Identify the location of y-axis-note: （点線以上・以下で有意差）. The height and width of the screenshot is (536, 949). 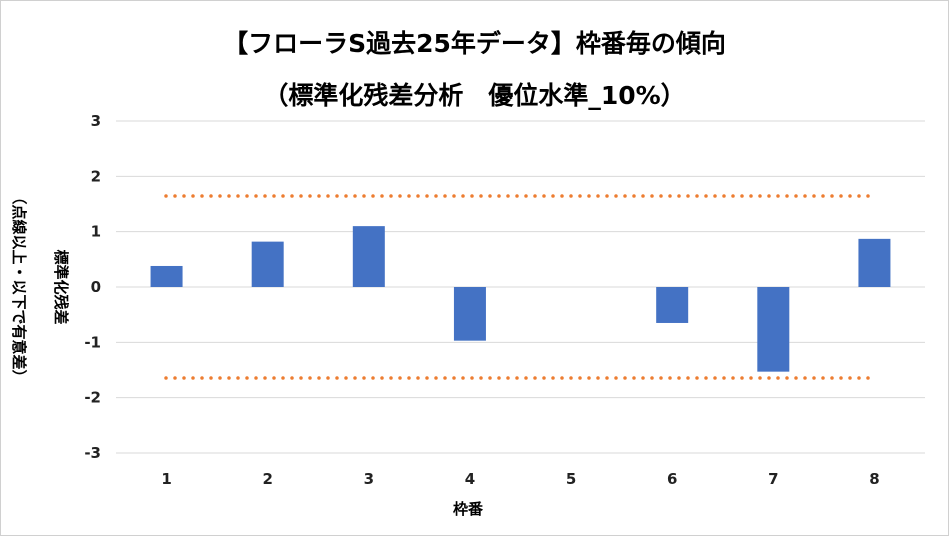
(19, 286).